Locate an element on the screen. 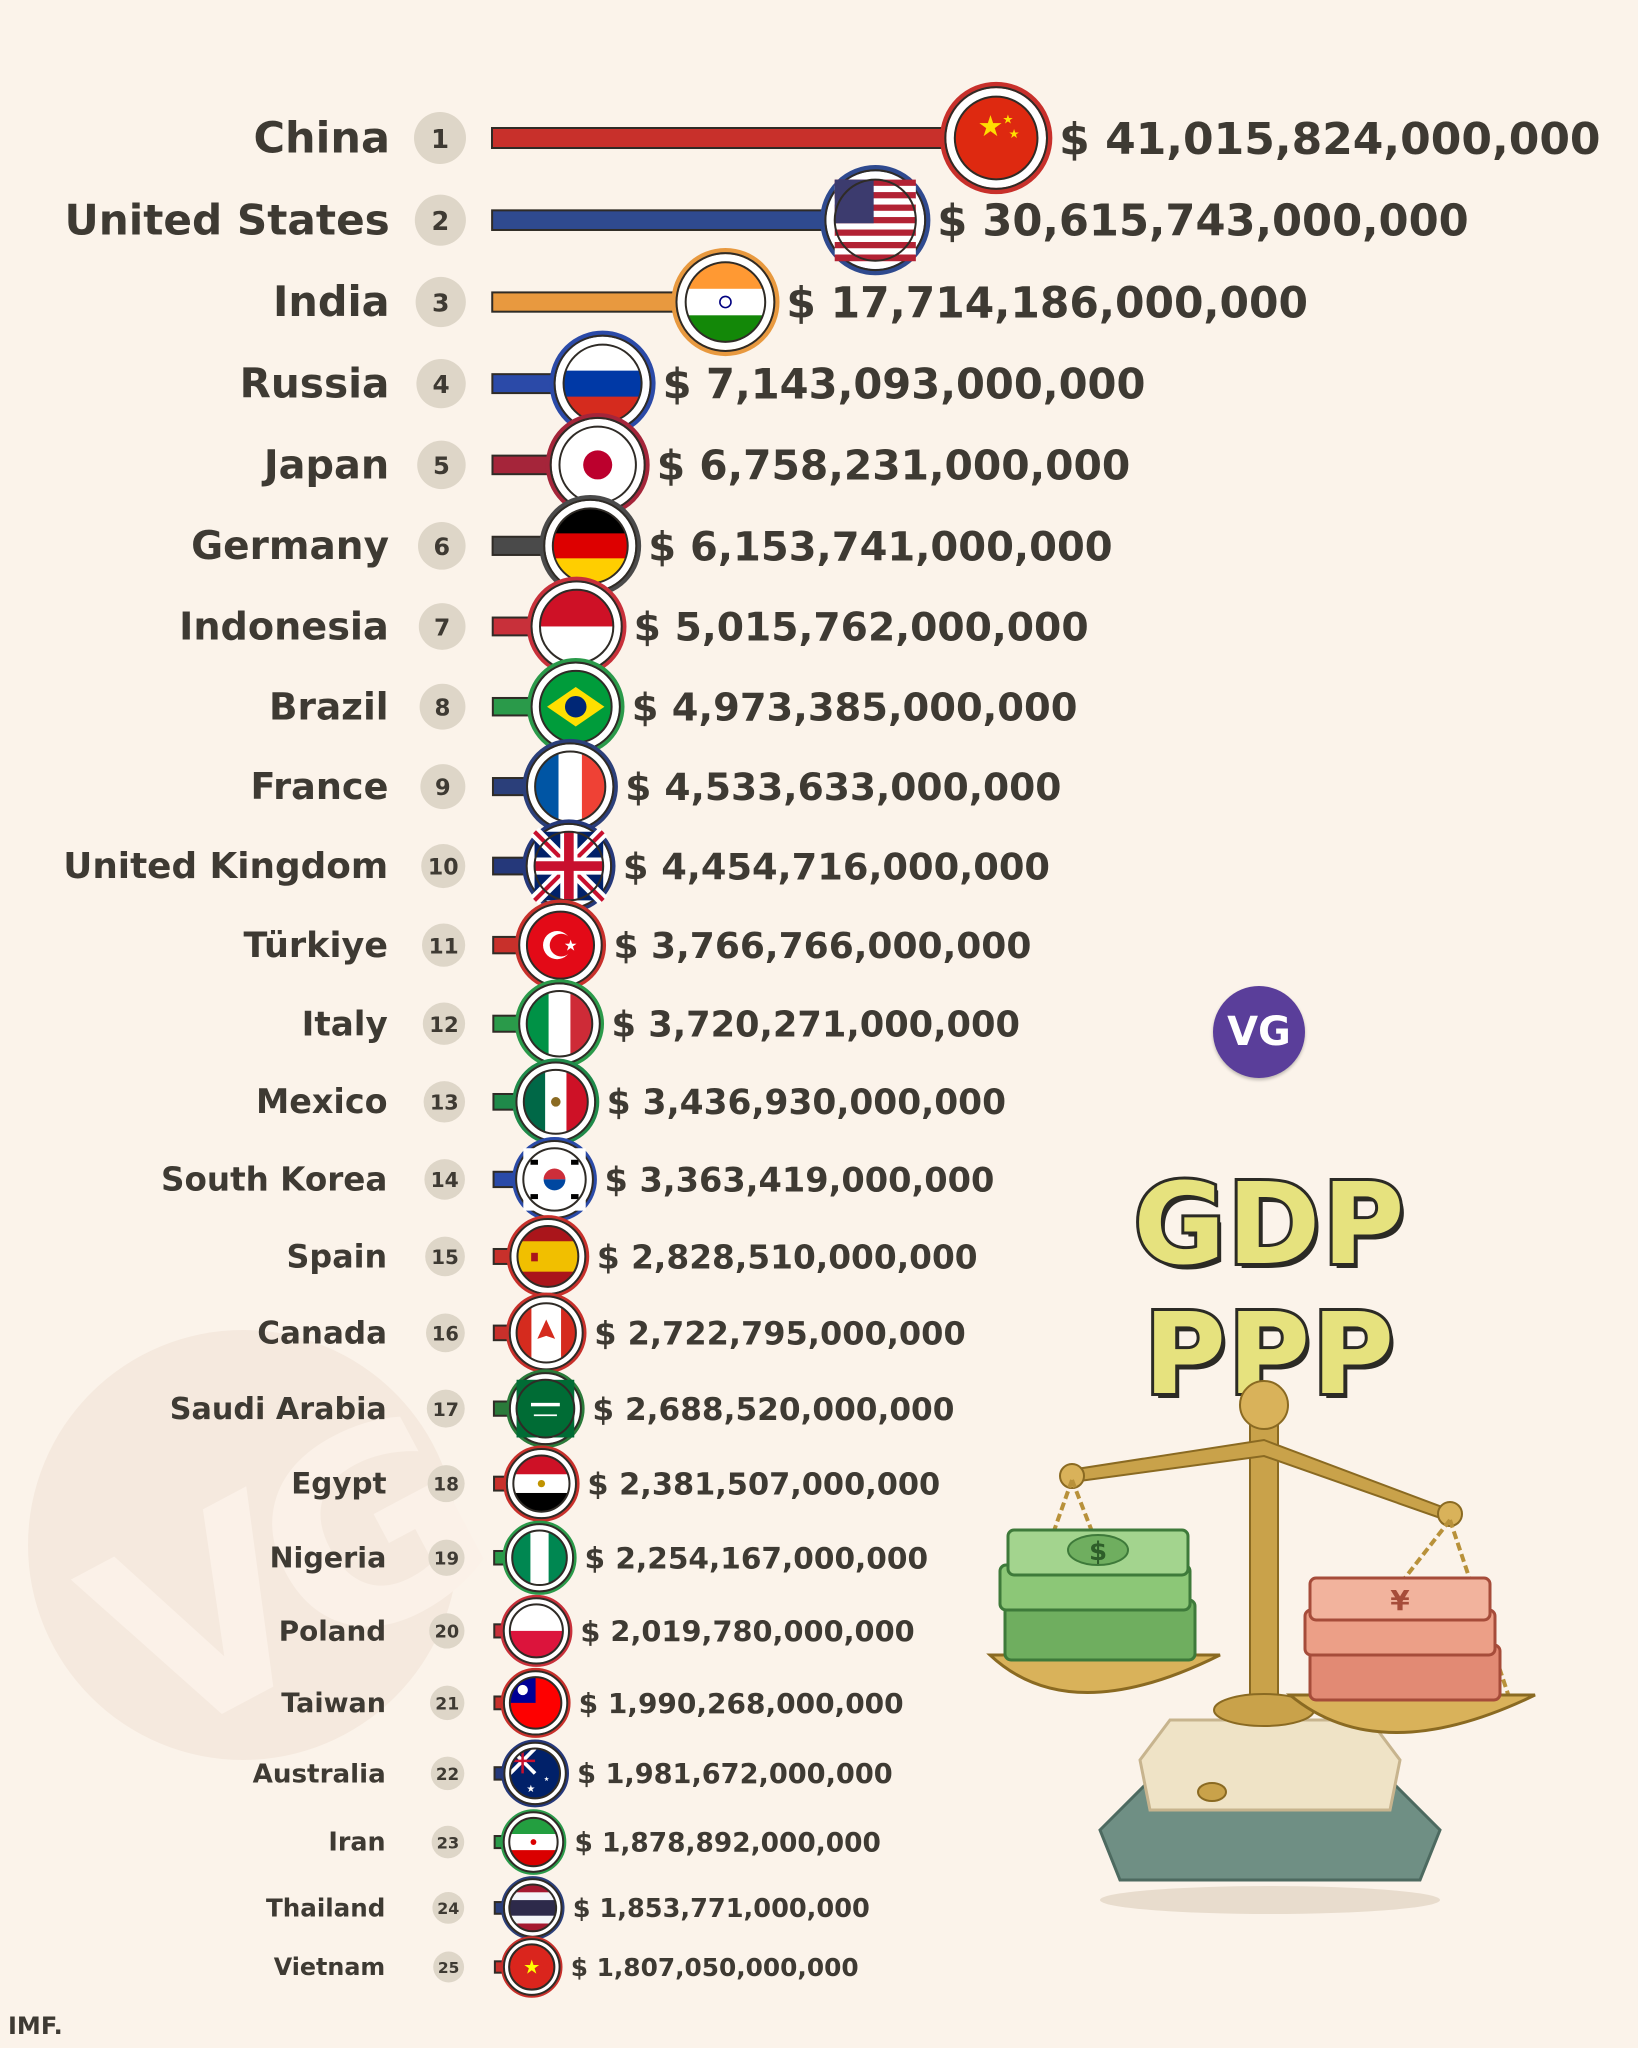 This screenshot has height=2048, width=1638. country-label: Poland is located at coordinates (332, 1630).